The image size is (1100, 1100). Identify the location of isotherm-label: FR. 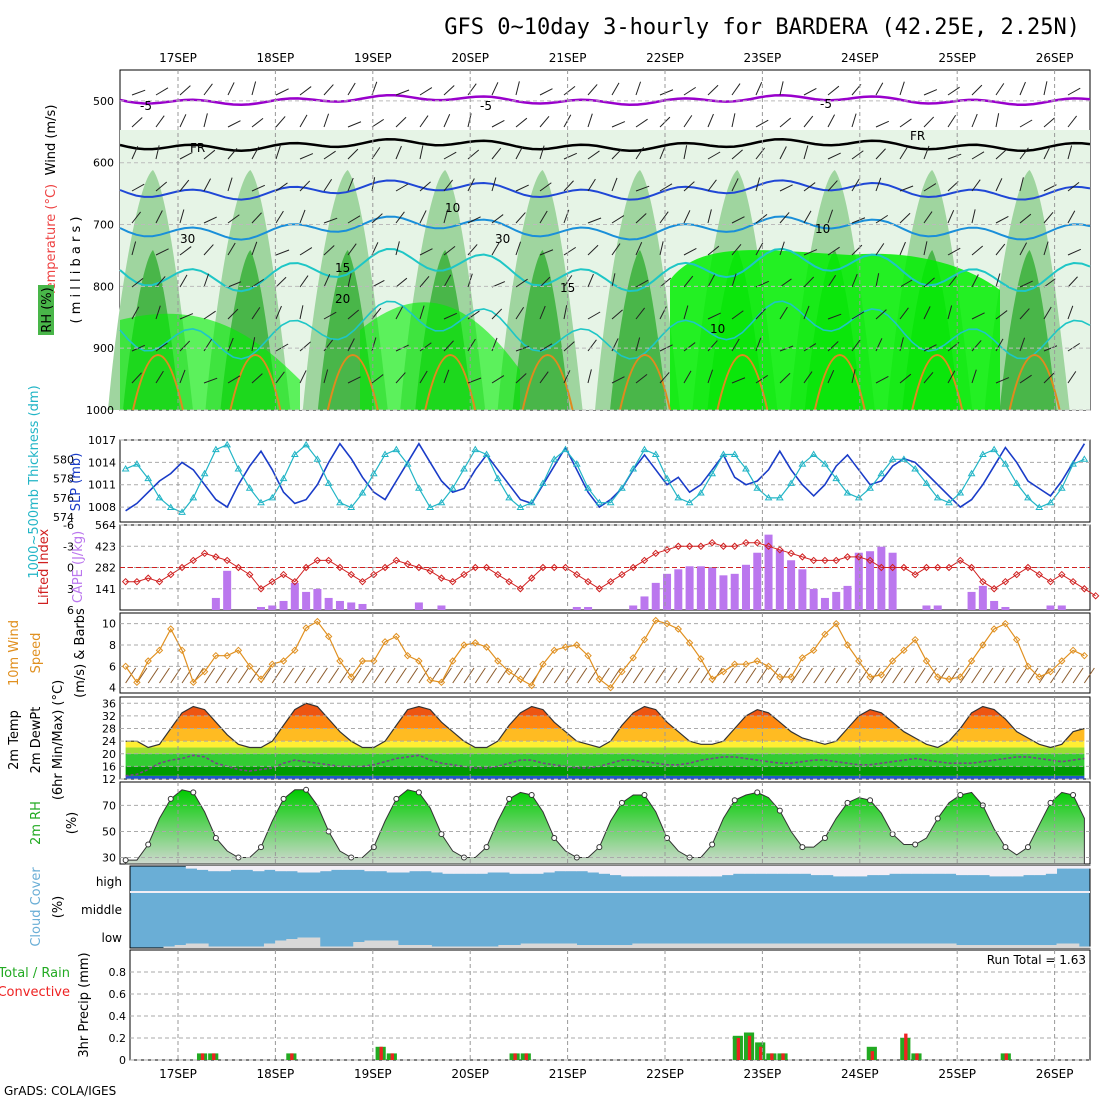
(197, 148).